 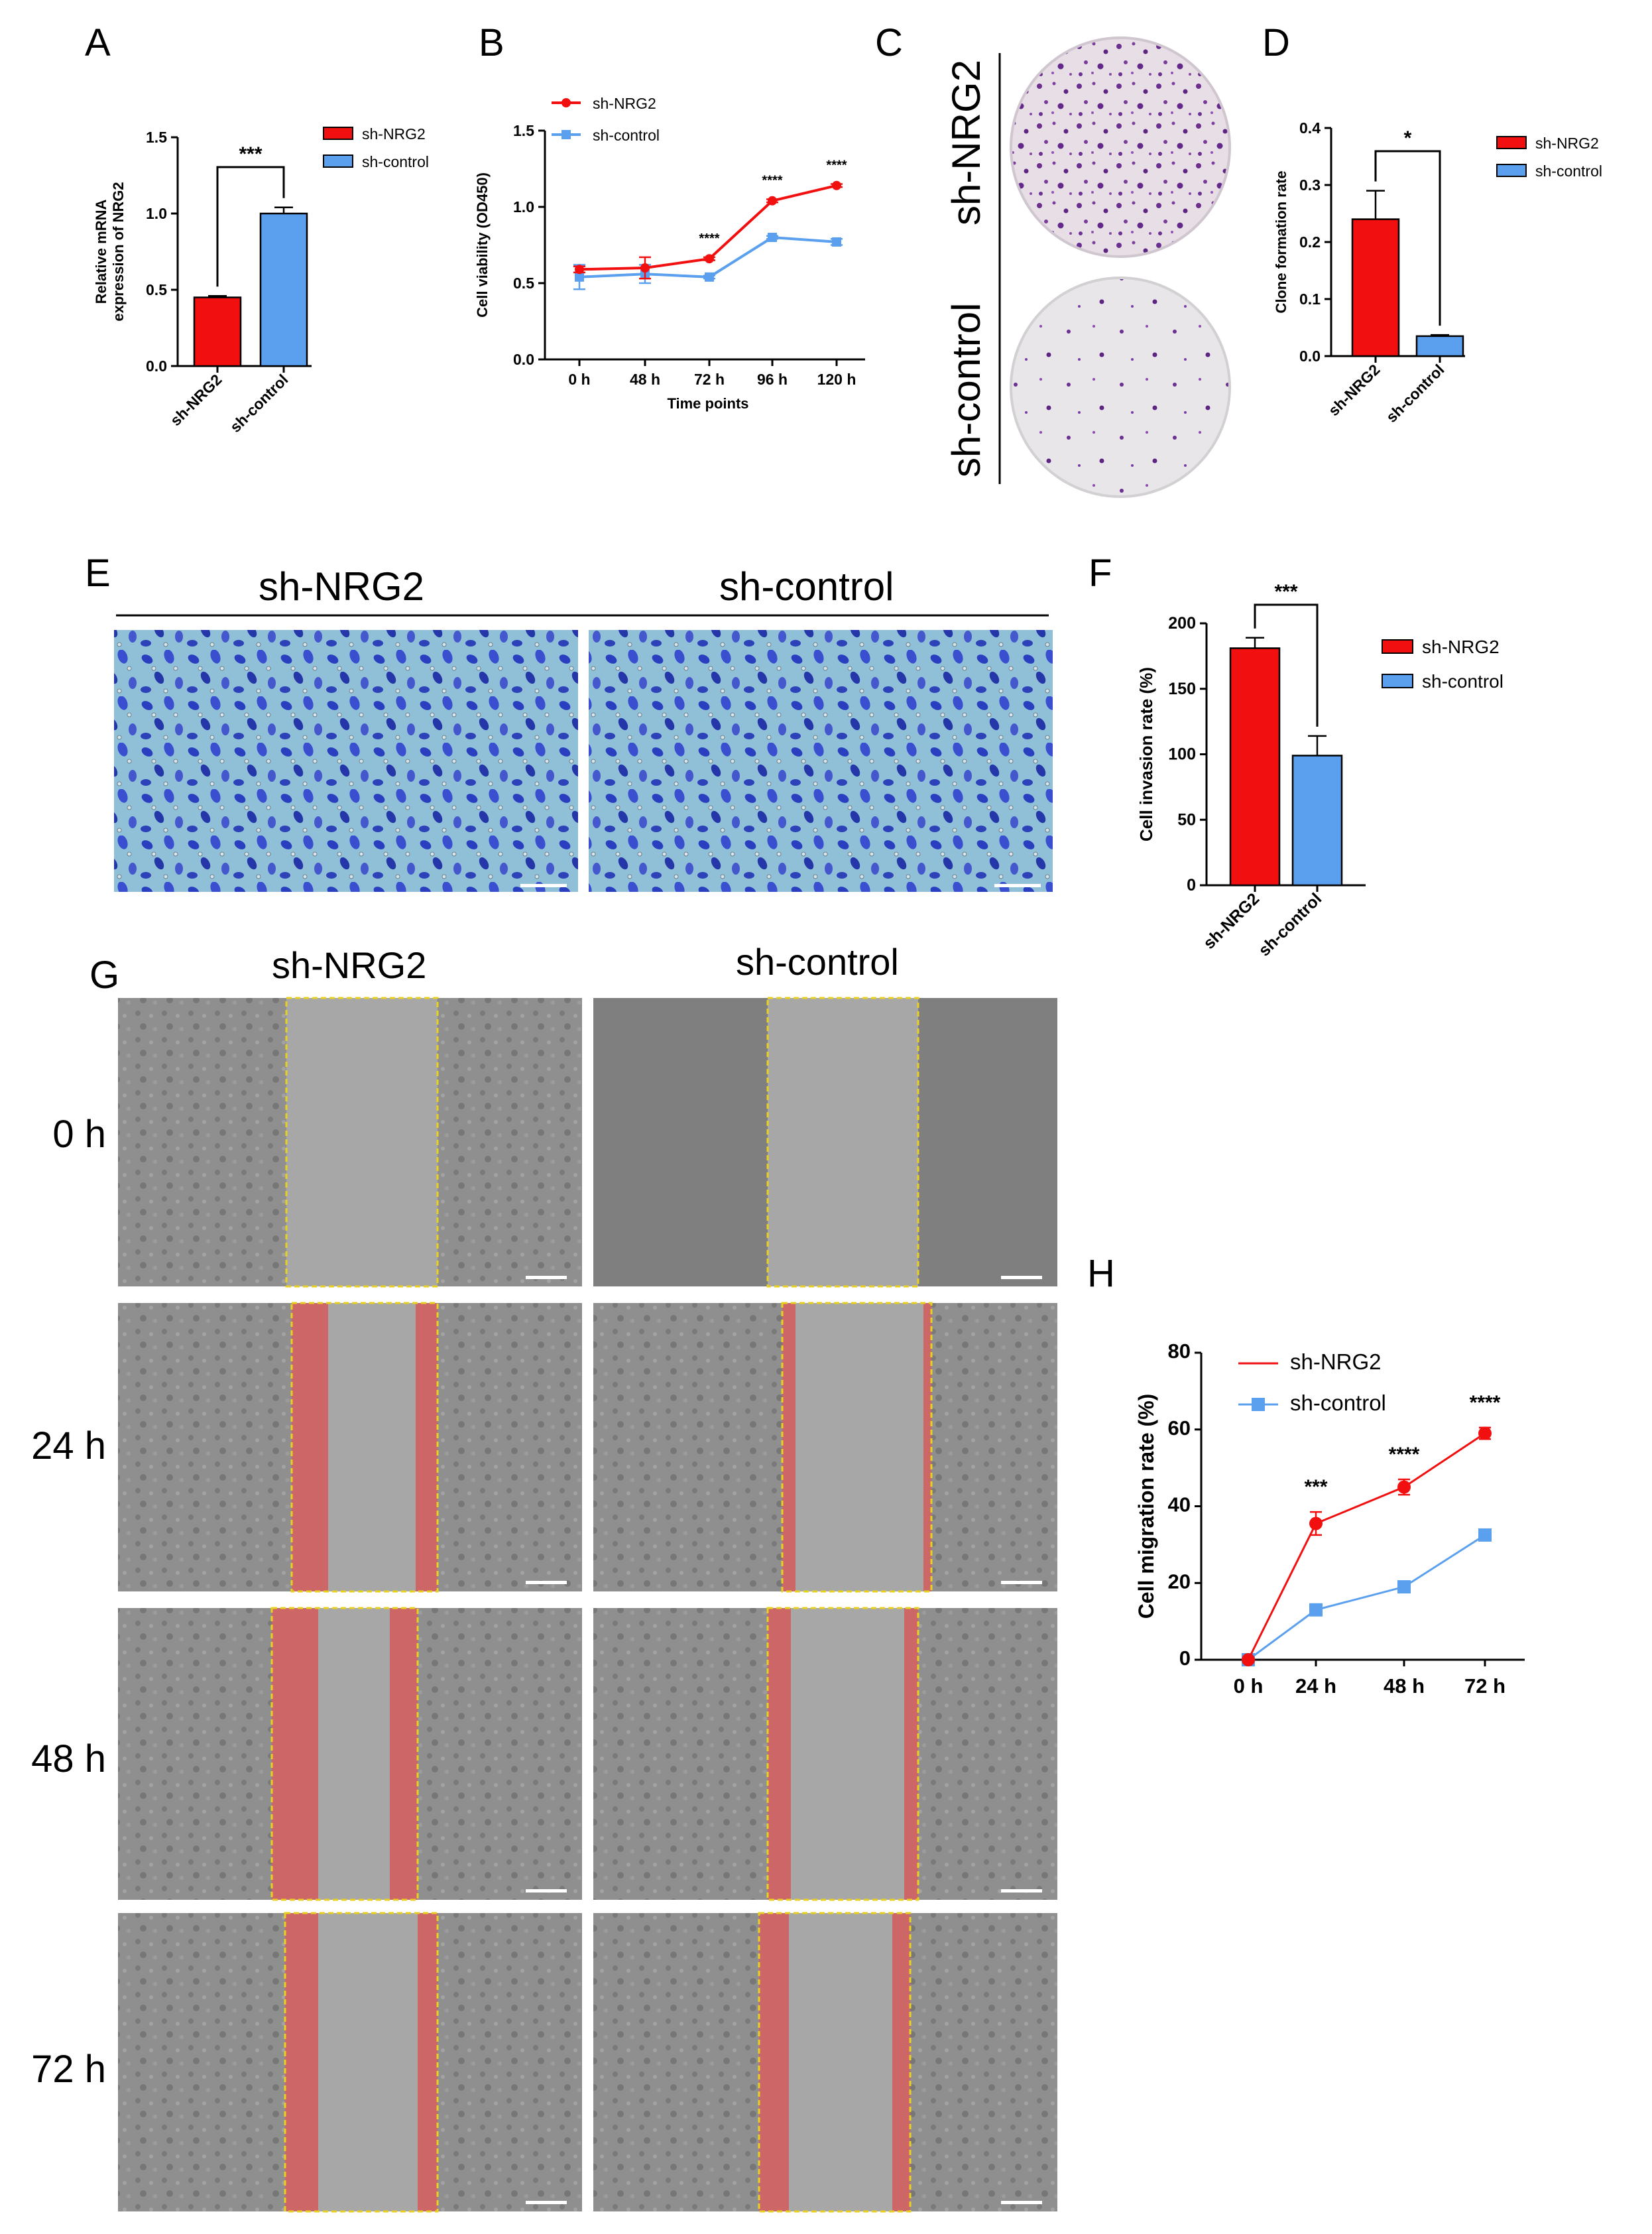 What do you see at coordinates (1179, 1581) in the screenshot?
I see `y-tick-label: 20` at bounding box center [1179, 1581].